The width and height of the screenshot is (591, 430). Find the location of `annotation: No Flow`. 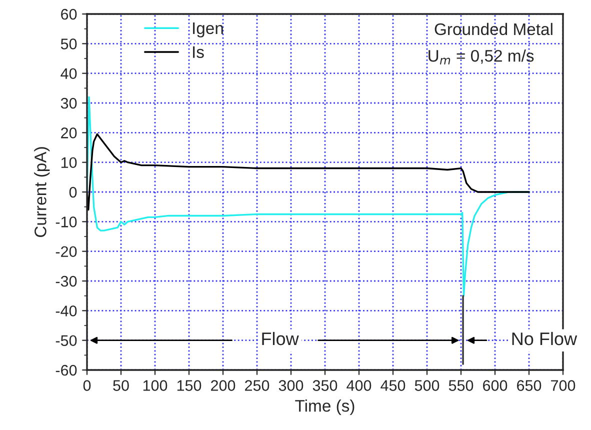

annotation: No Flow is located at coordinates (545, 339).